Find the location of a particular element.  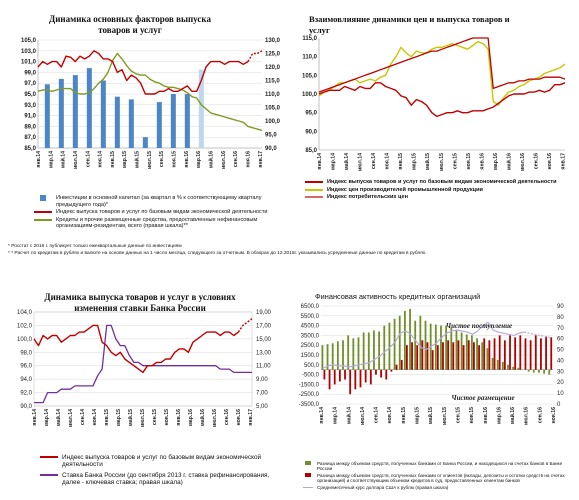

x-tick-label: май.16 is located at coordinates (210, 159).